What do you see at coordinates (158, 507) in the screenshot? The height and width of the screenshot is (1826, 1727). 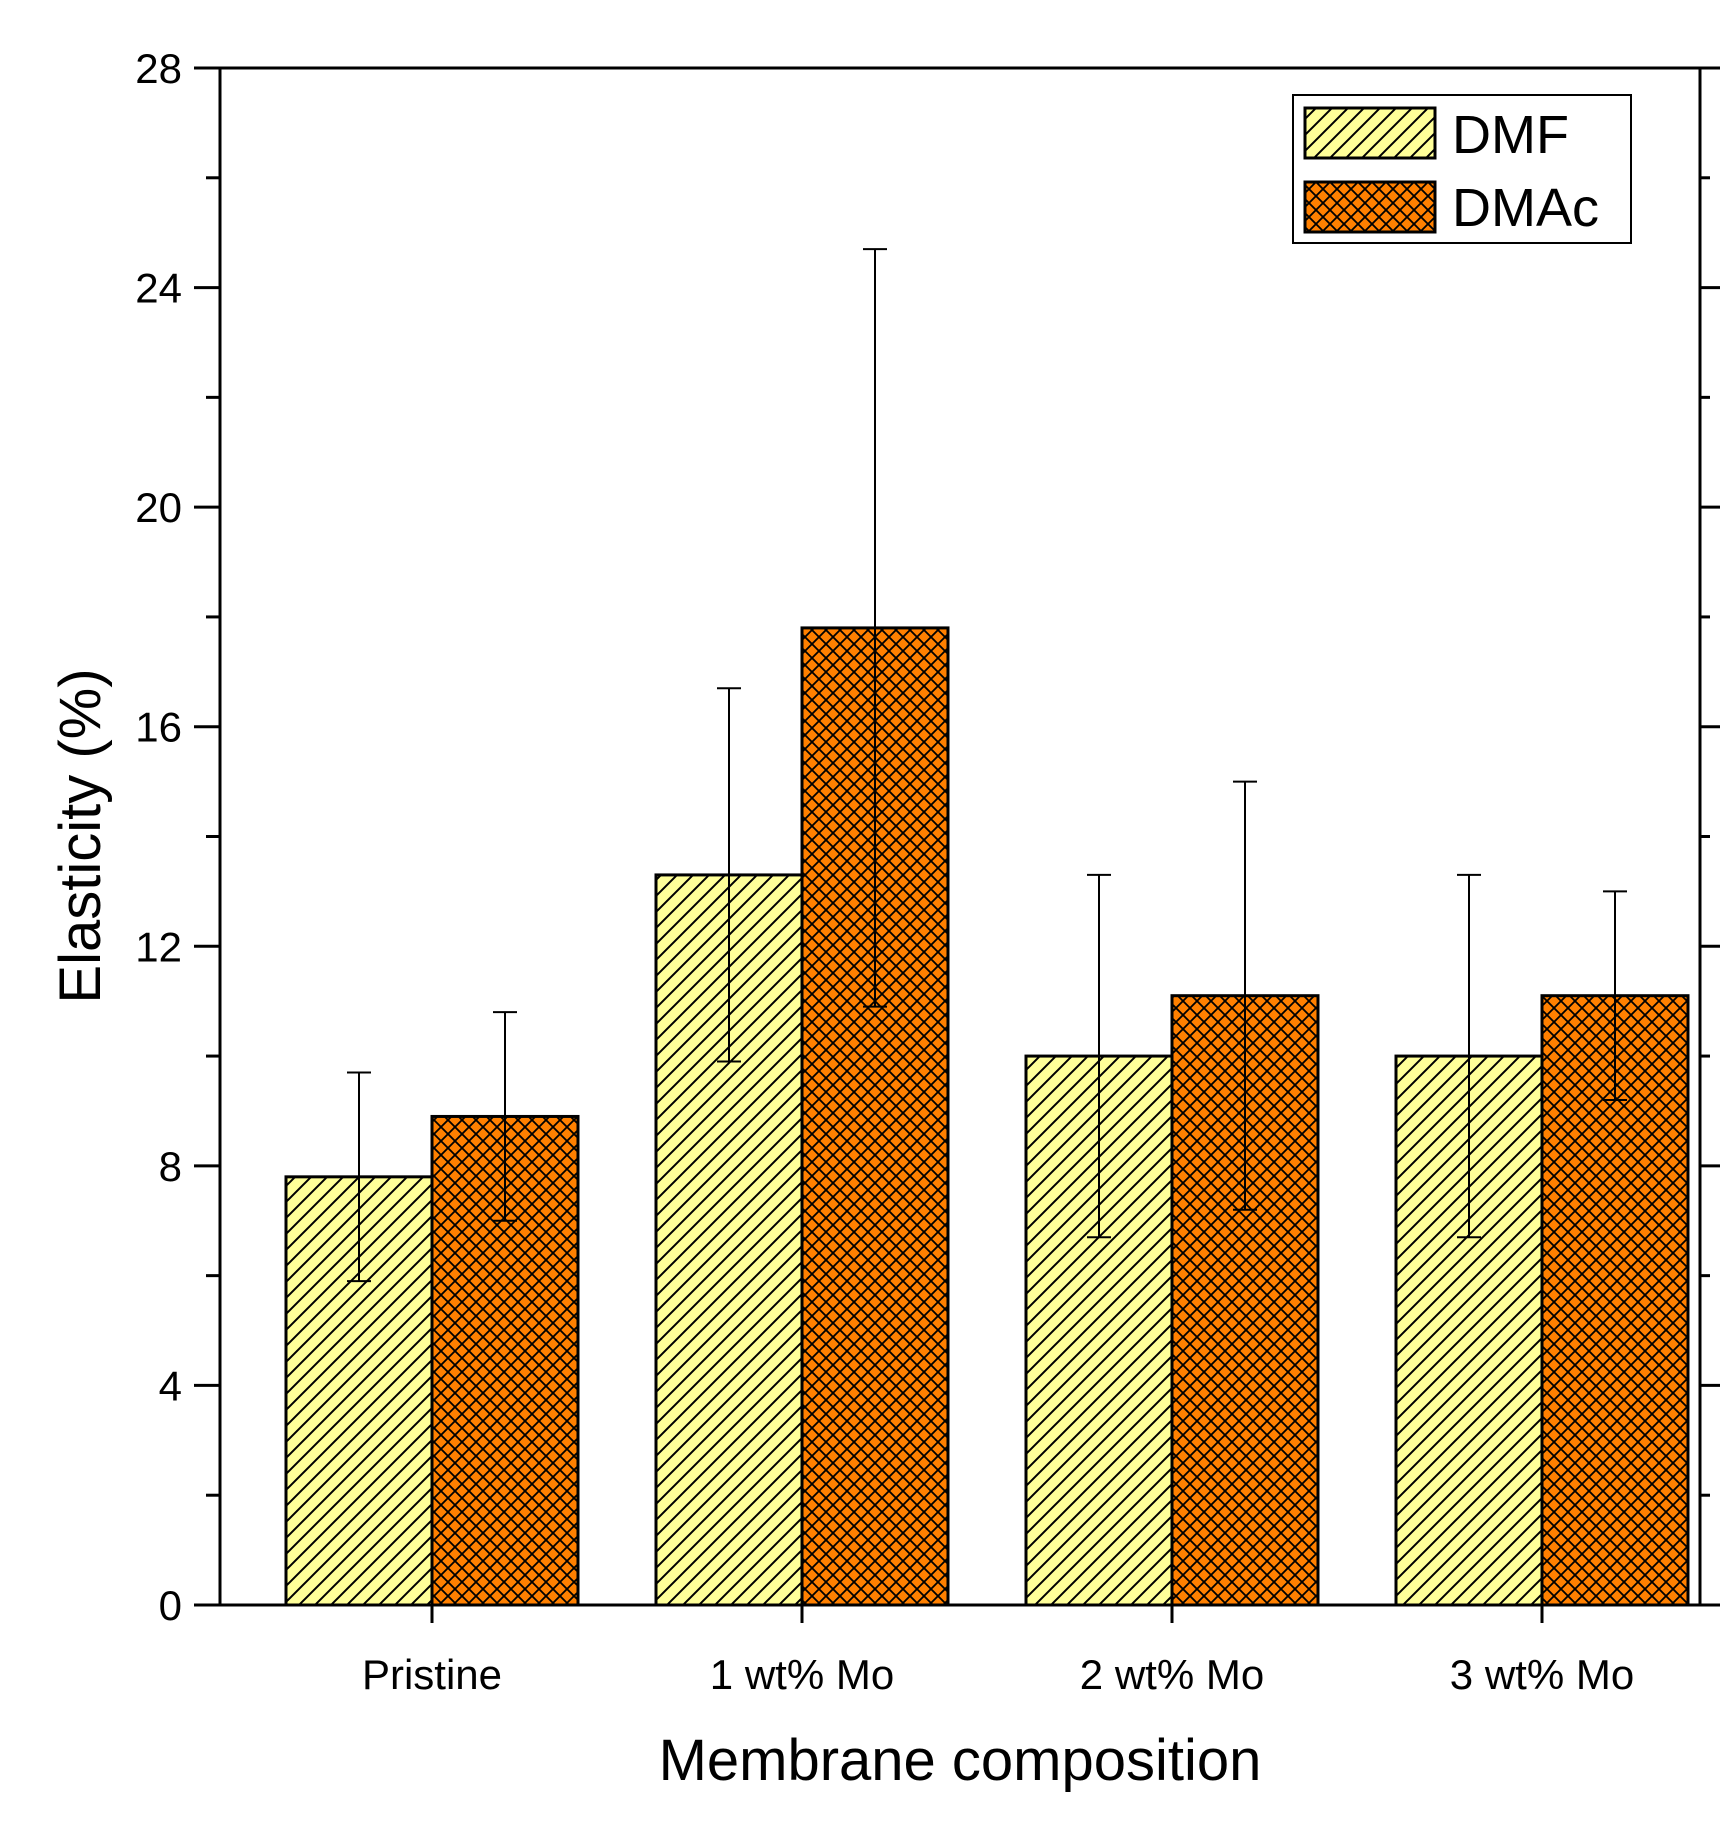 I see `y-tick-label: 20` at bounding box center [158, 507].